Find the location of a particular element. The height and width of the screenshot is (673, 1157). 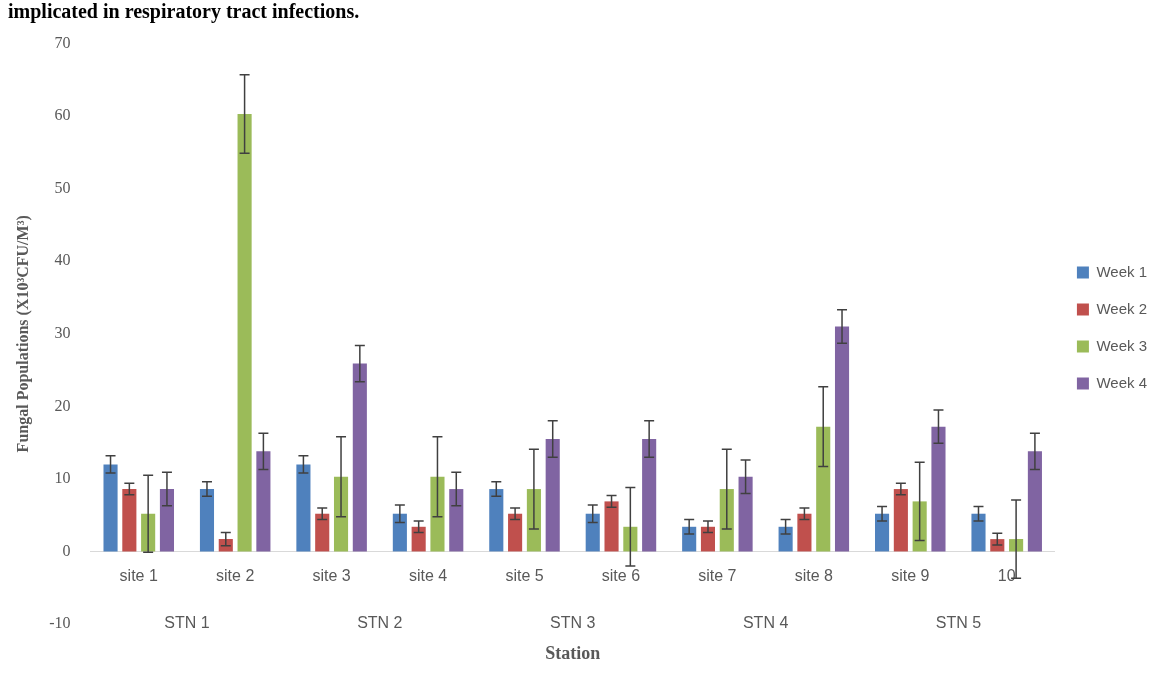

legend-label: Week 4 is located at coordinates (1122, 382).